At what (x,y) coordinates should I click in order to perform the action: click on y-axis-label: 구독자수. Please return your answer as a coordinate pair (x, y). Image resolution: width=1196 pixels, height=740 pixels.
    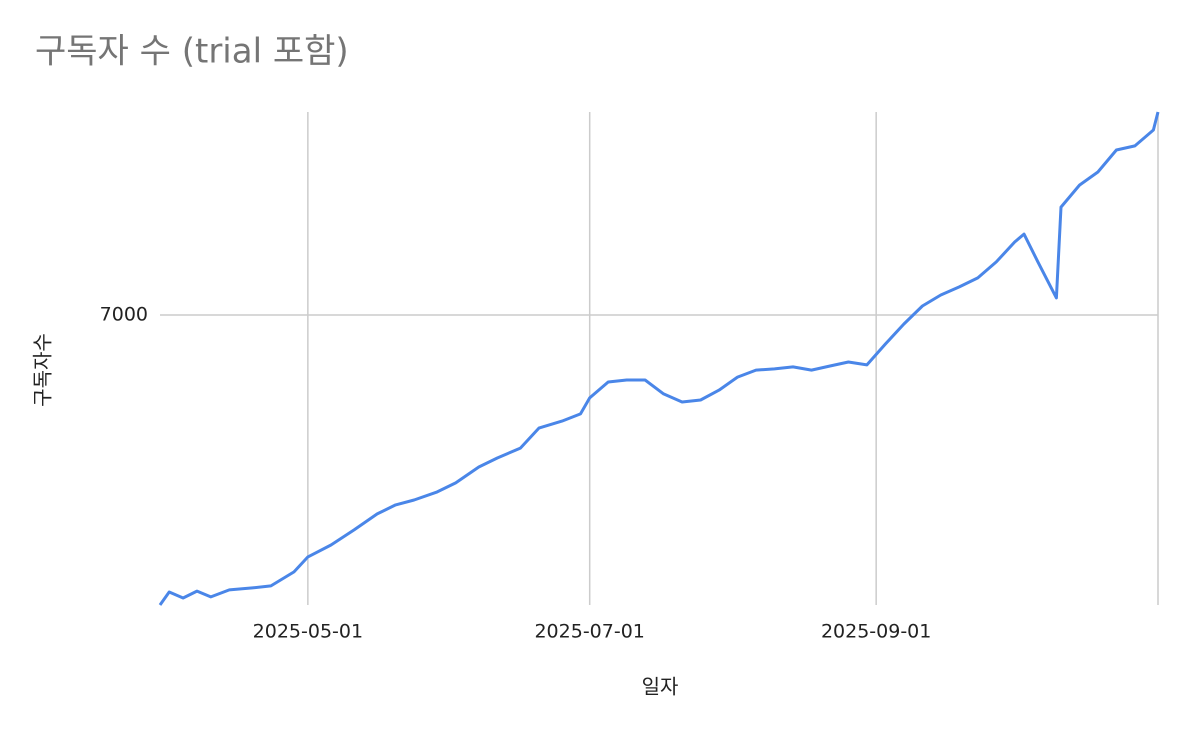
    Looking at the image, I should click on (43, 370).